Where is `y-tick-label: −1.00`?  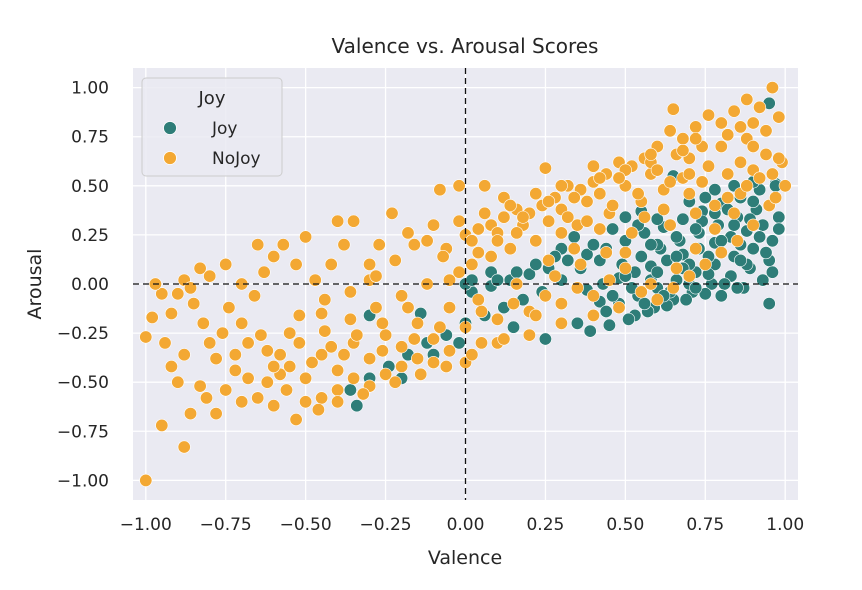 y-tick-label: −1.00 is located at coordinates (83, 481).